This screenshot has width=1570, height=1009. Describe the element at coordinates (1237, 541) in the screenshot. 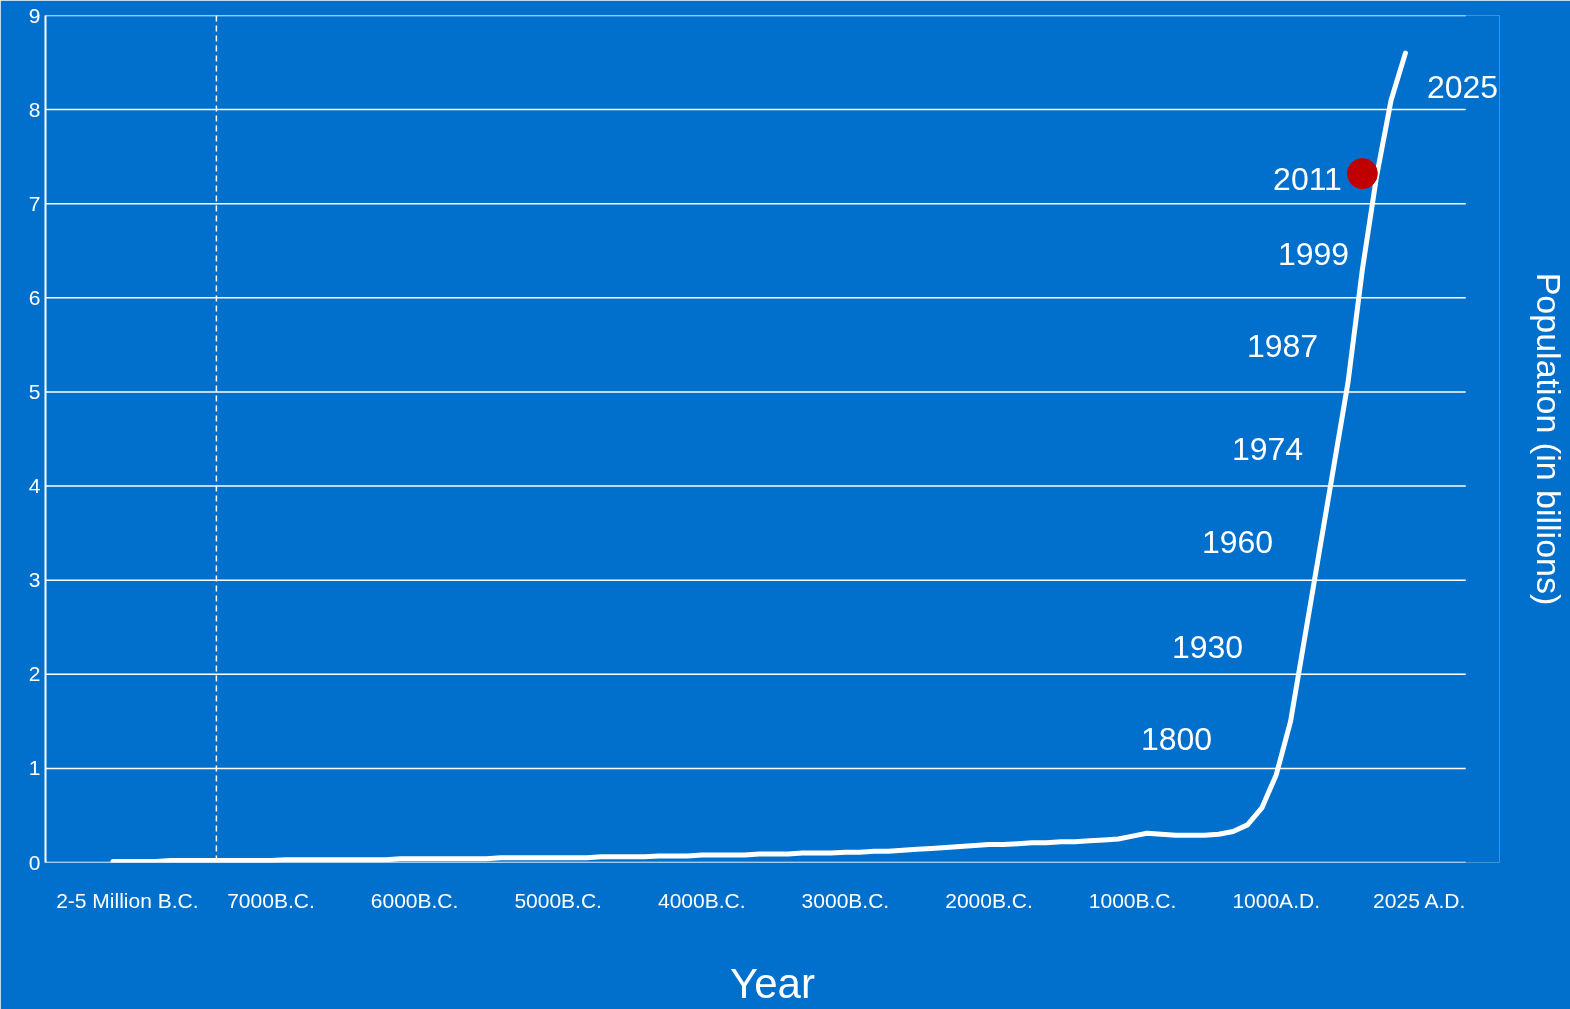

I see `annotation: 1960` at that location.